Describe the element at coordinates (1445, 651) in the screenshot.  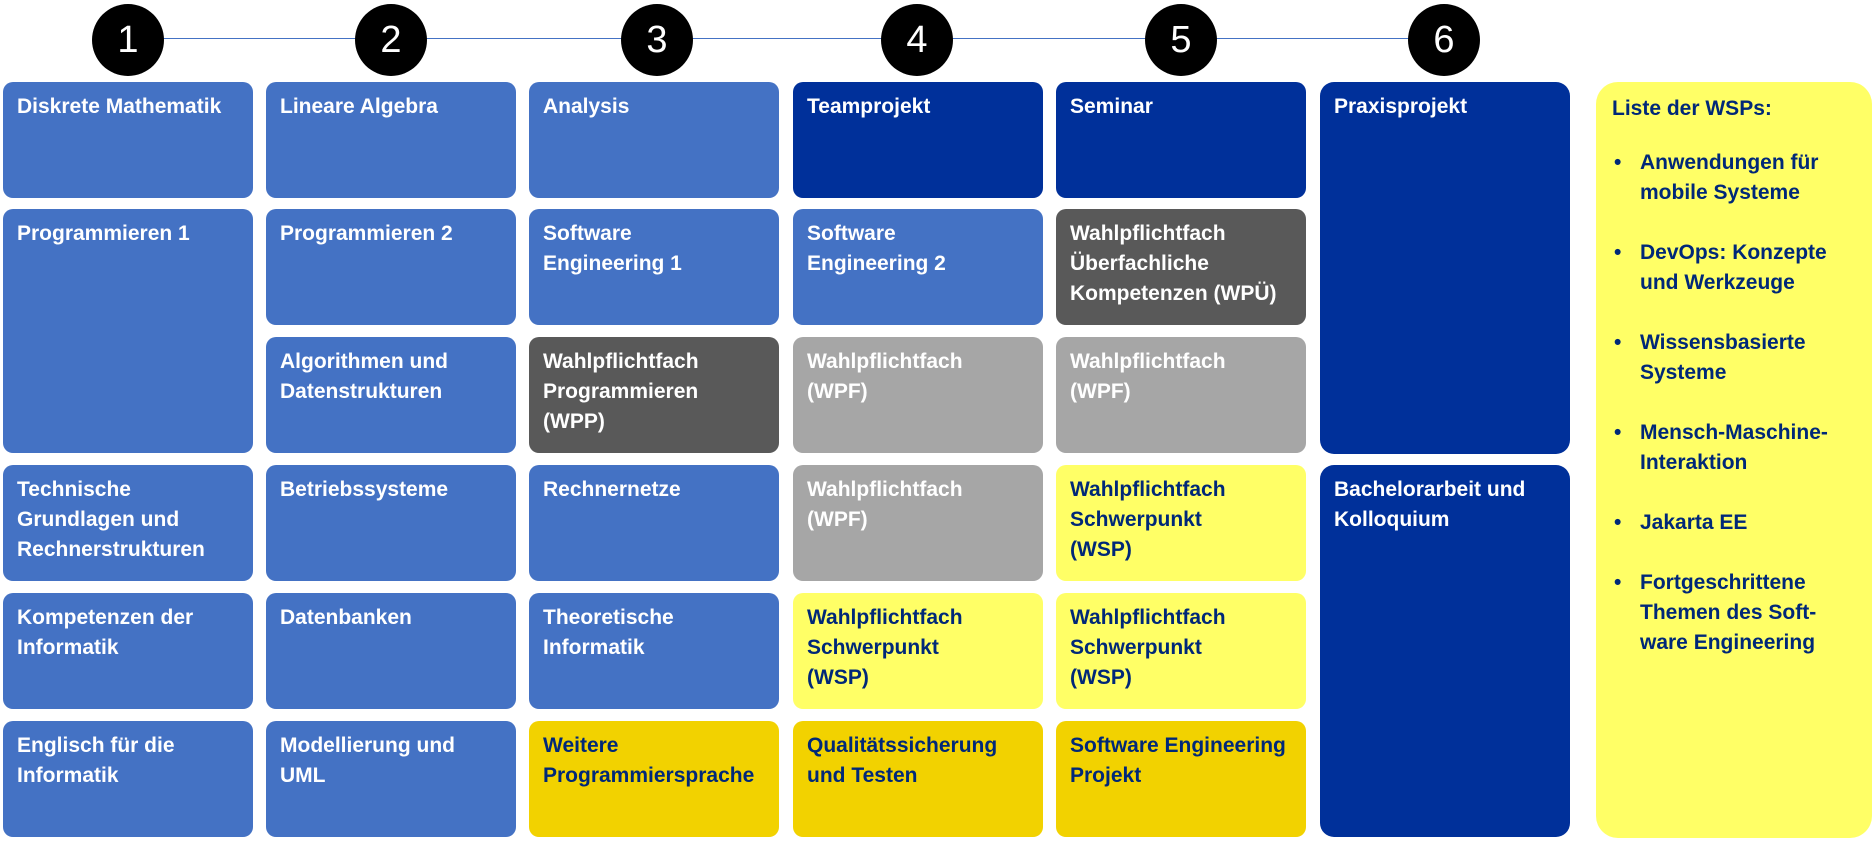
I see `module-bachelorarbeit-und-kolloquium: Bachelorarbeit und Kolloquium` at that location.